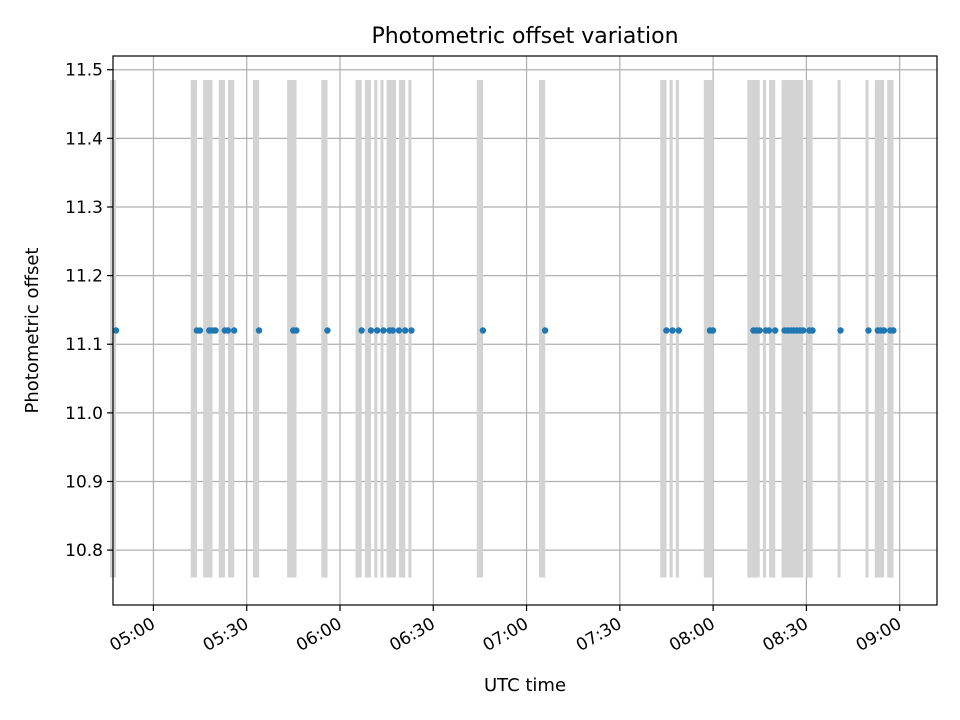 This screenshot has height=720, width=960. What do you see at coordinates (84, 71) in the screenshot?
I see `y-tick-label: 11.5` at bounding box center [84, 71].